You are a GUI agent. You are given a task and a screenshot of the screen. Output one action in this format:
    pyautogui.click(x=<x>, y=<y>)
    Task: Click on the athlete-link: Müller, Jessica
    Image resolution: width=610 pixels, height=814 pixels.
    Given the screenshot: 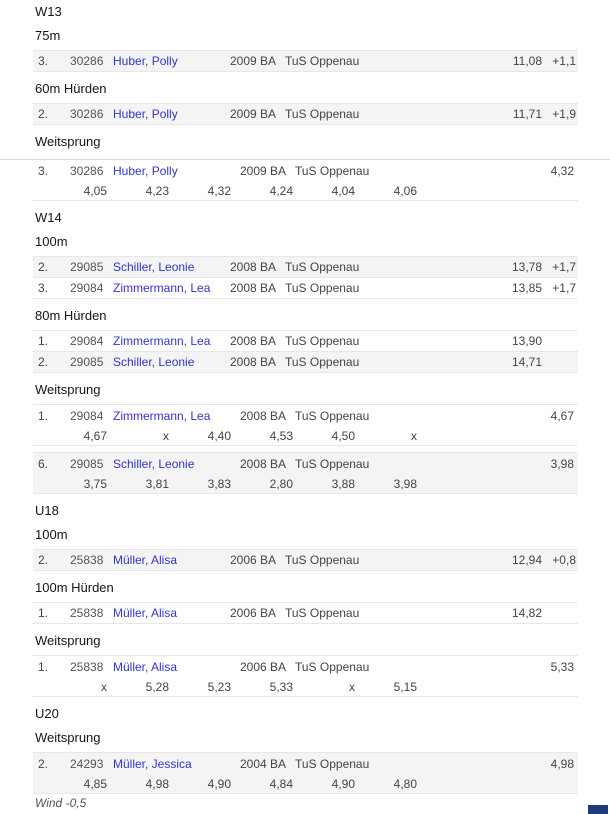 What is the action you would take?
    pyautogui.click(x=152, y=763)
    